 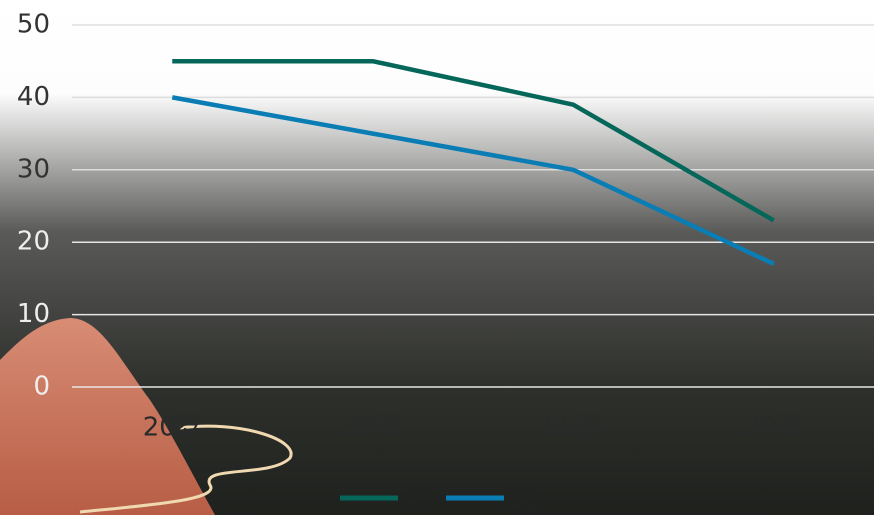 What do you see at coordinates (573, 428) in the screenshot?
I see `x-tick-label: 55岁` at bounding box center [573, 428].